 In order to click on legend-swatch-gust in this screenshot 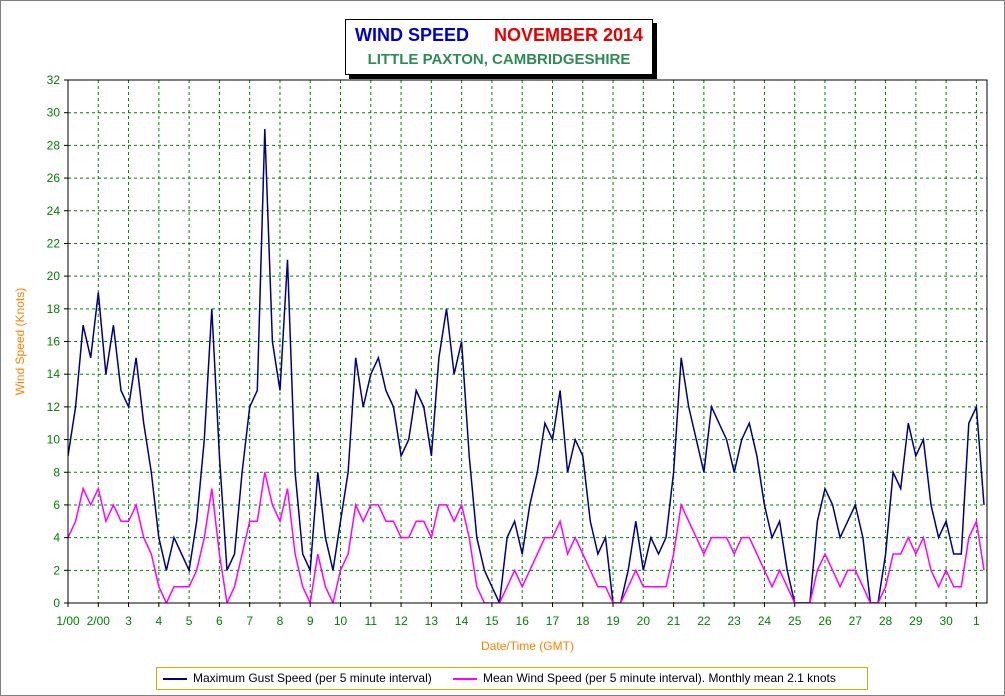, I will do `click(175, 678)`.